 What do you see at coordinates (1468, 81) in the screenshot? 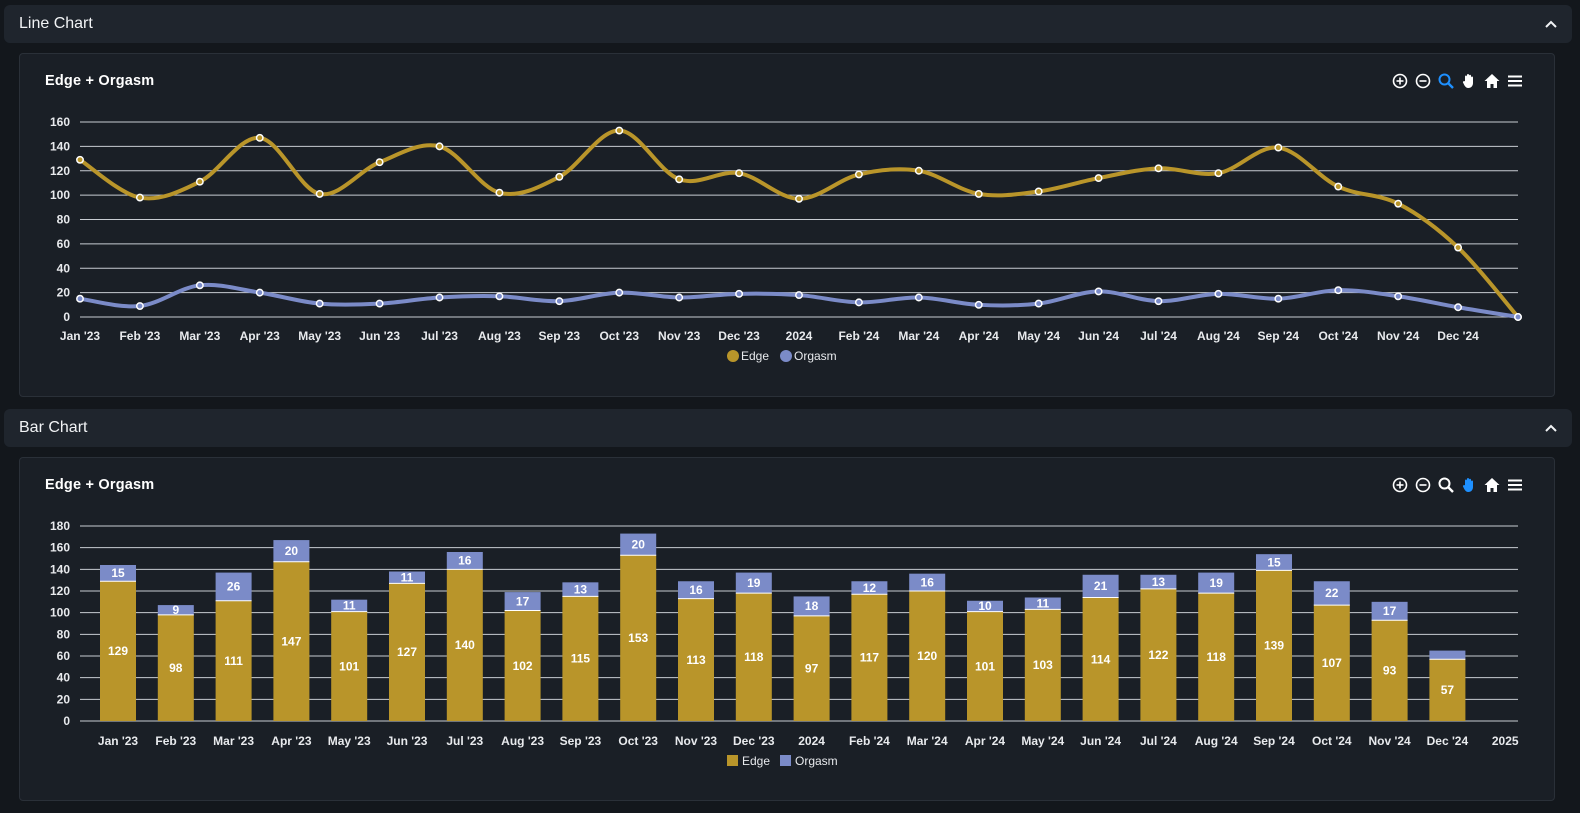
I see `pan-hand-icon` at bounding box center [1468, 81].